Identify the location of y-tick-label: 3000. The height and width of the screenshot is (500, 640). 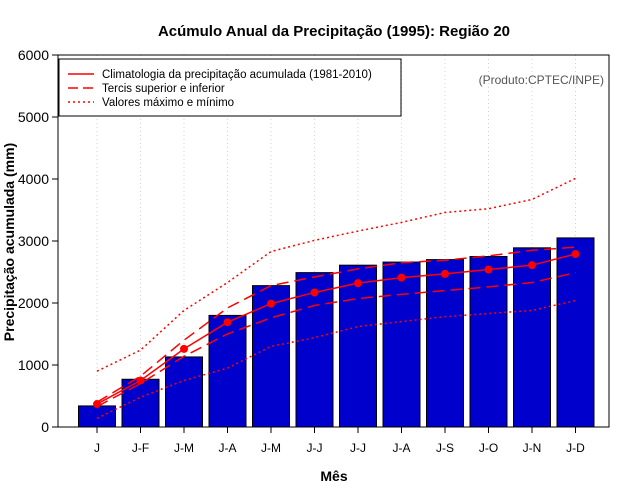
(33, 241).